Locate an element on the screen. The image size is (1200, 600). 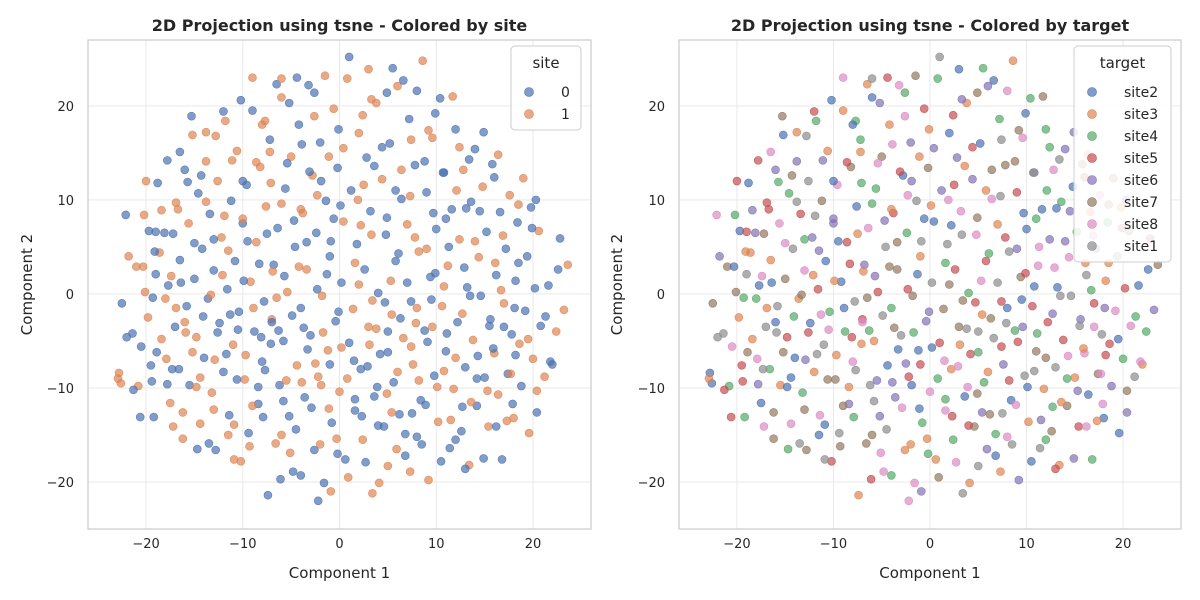
legend-label: site7 is located at coordinates (1141, 203).